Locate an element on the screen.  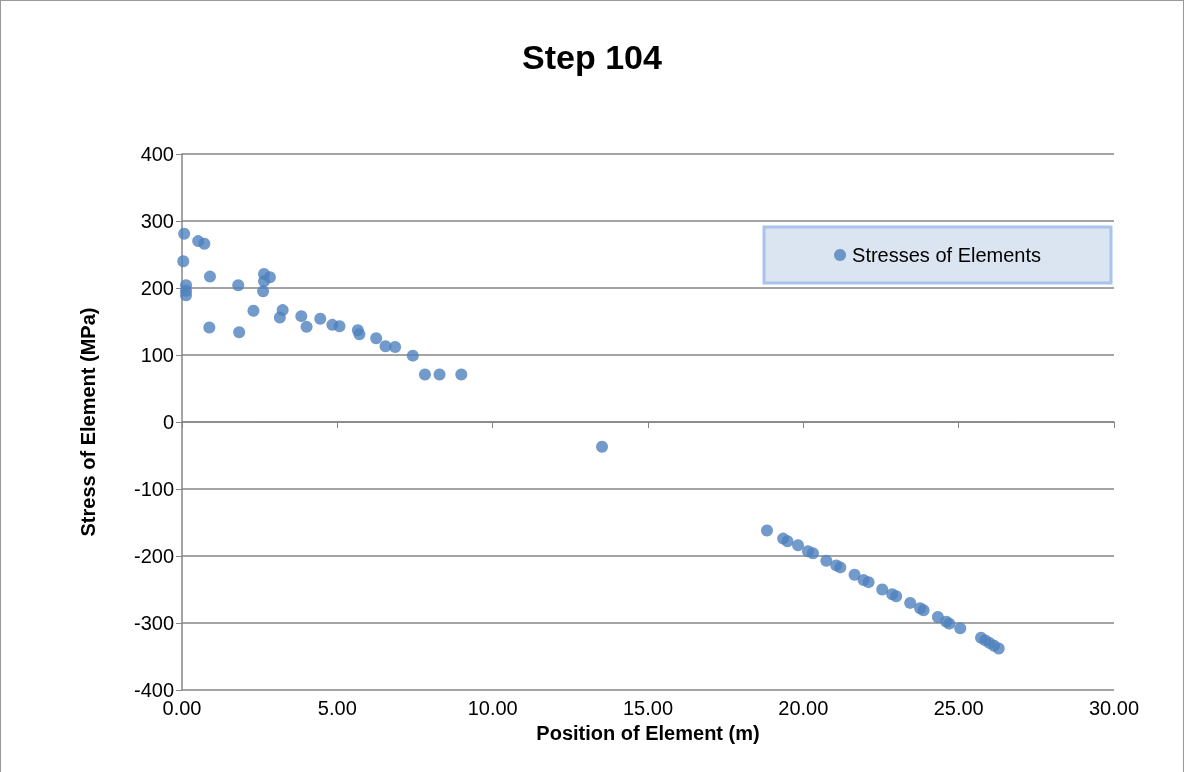
y-axis-title: Stress of Element (MPa) is located at coordinates (88, 422).